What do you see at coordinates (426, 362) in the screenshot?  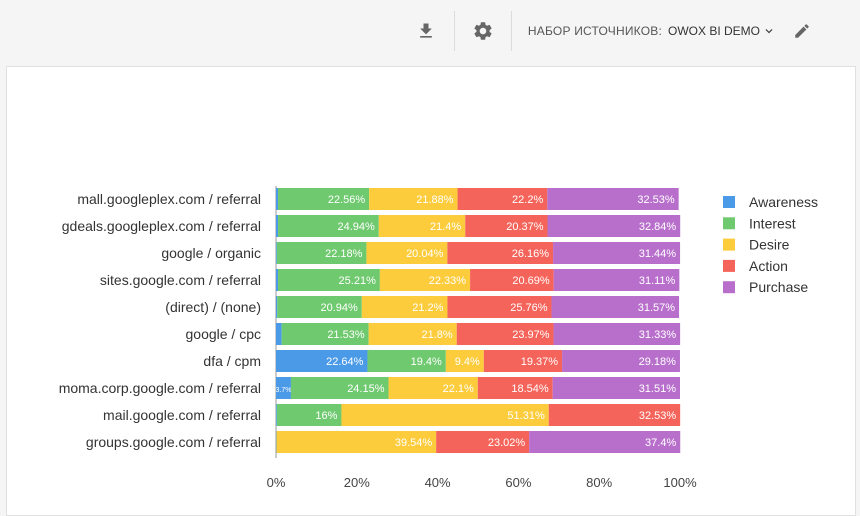 I see `data-label: 19.4%` at bounding box center [426, 362].